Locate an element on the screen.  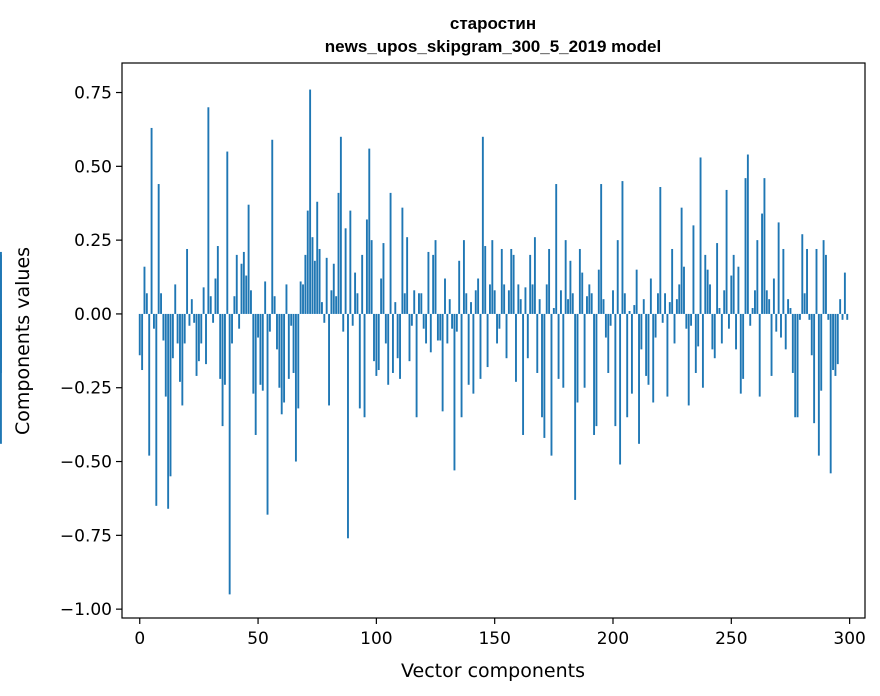
y-tick-label: −0.75 is located at coordinates (86, 536).